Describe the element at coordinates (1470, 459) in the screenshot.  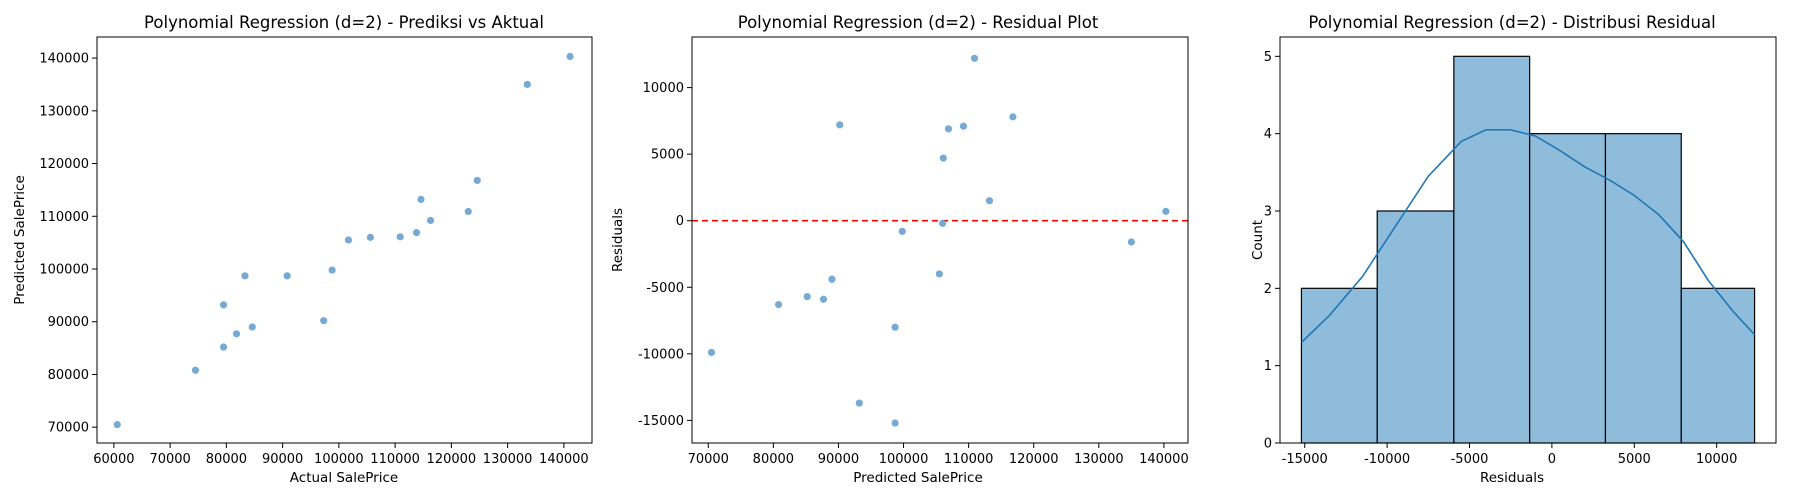
I see `x-tick-label: -5000` at that location.